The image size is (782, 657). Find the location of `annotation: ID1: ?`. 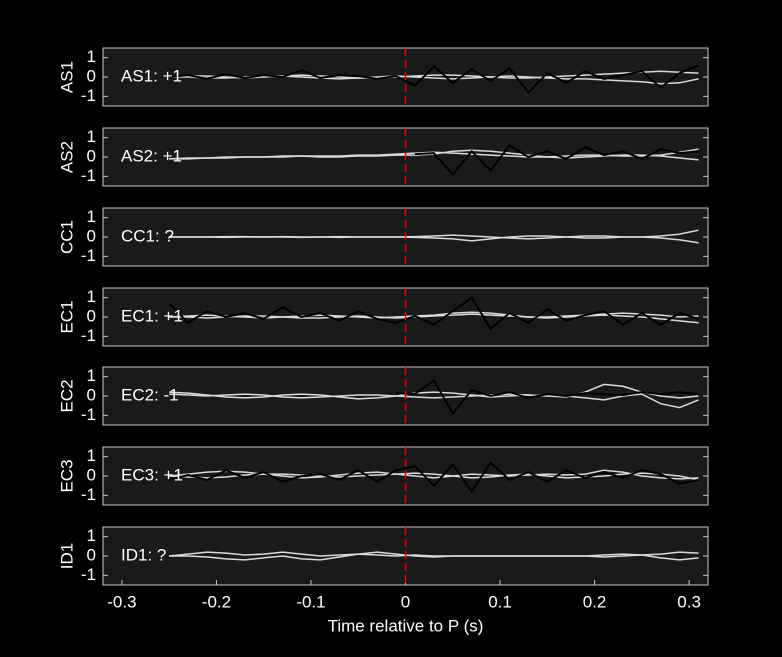

annotation: ID1: ? is located at coordinates (143, 554).